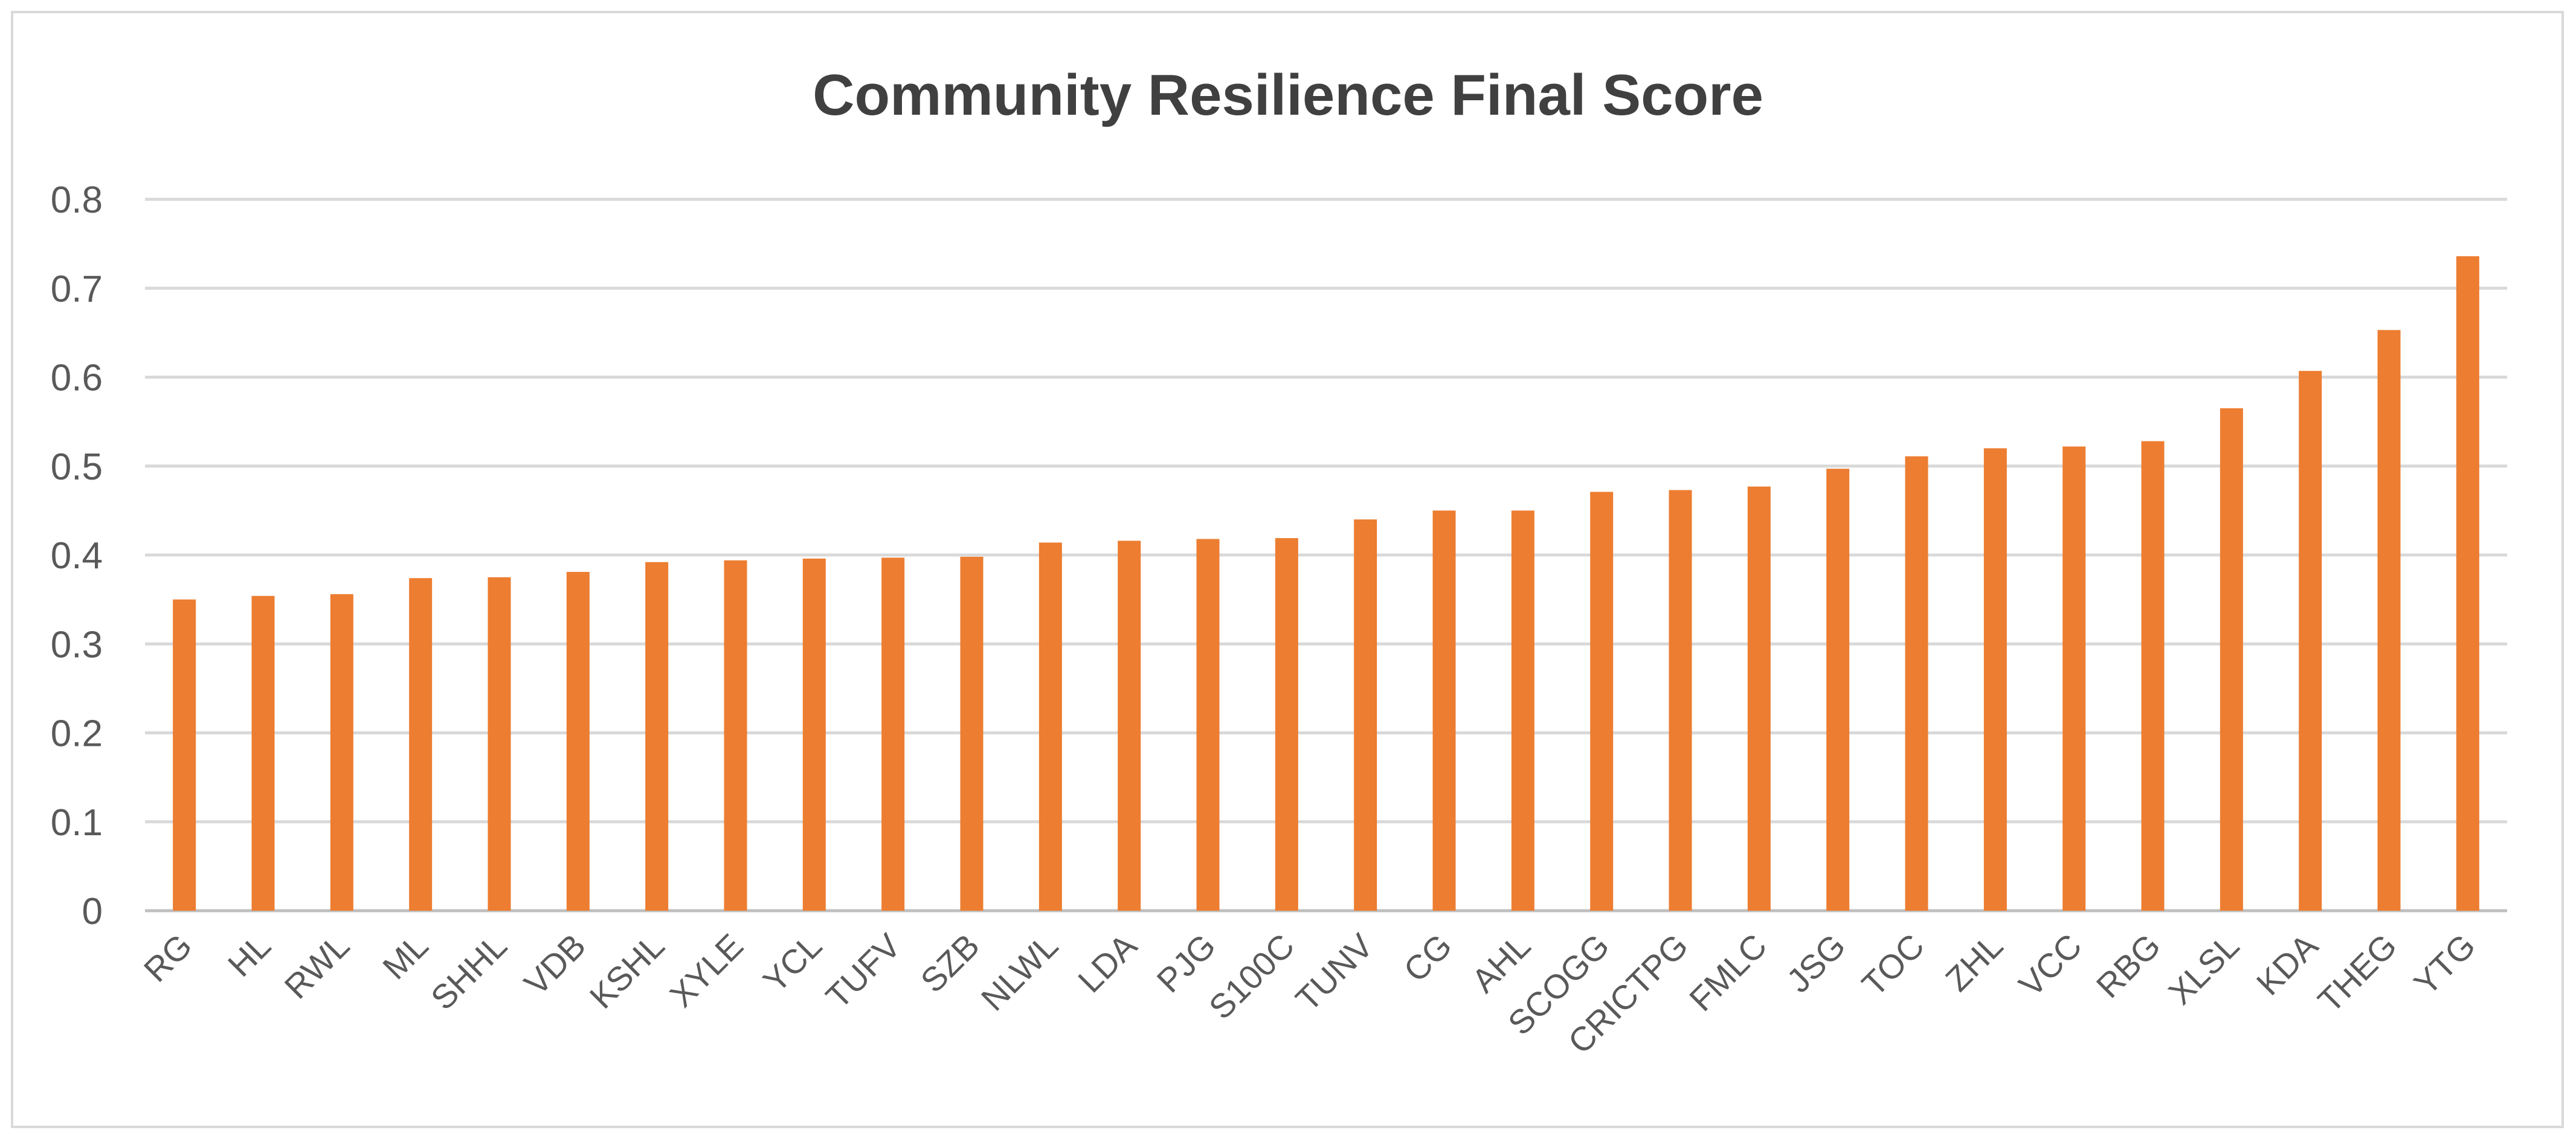  Describe the element at coordinates (263, 753) in the screenshot. I see `bar-hl` at that location.